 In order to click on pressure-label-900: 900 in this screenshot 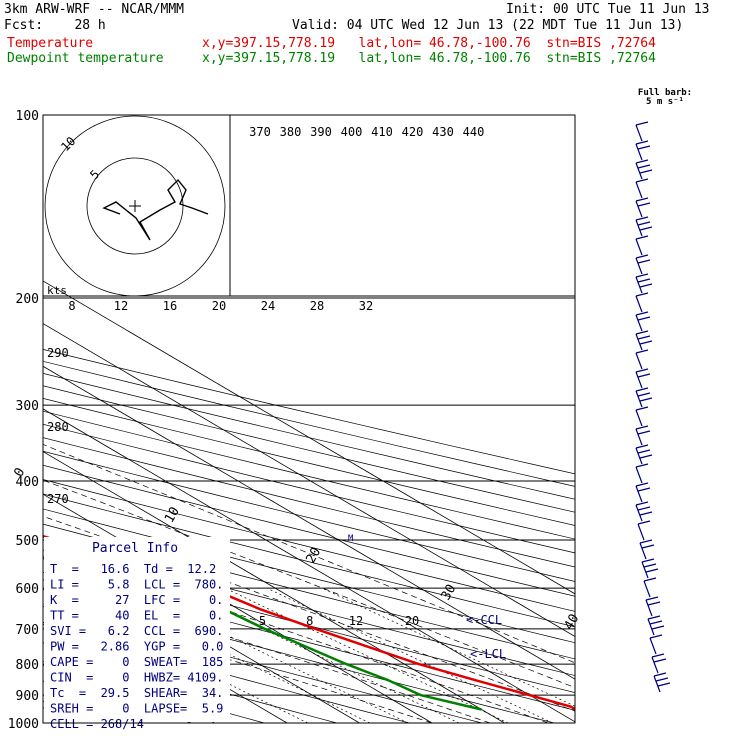, I will do `click(27, 696)`.